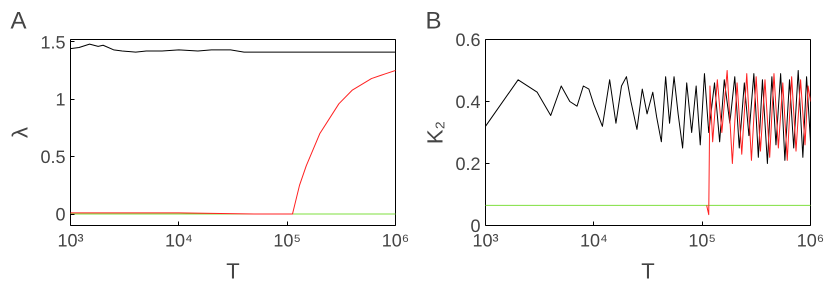 This screenshot has height=286, width=830. Describe the element at coordinates (19, 132) in the screenshot. I see `y-axis-title: λ` at that location.